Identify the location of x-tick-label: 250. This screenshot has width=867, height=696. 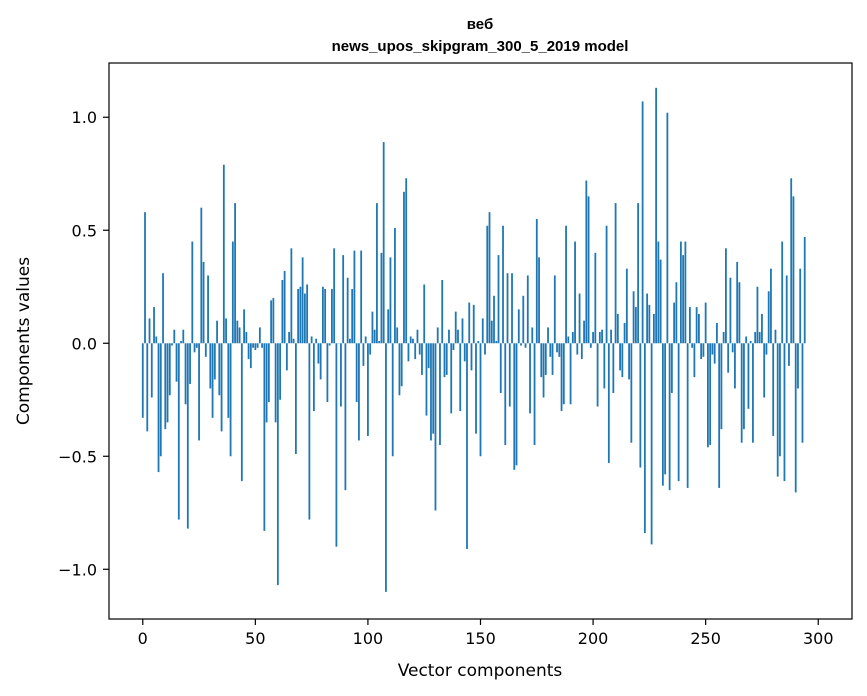
(705, 638).